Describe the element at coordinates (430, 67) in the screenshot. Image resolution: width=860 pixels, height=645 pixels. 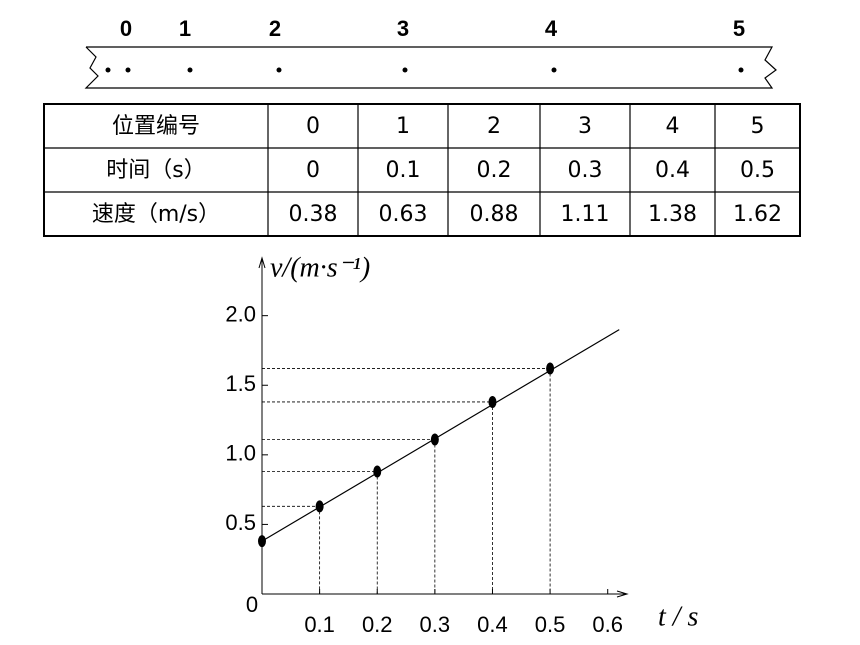
I see `tape` at that location.